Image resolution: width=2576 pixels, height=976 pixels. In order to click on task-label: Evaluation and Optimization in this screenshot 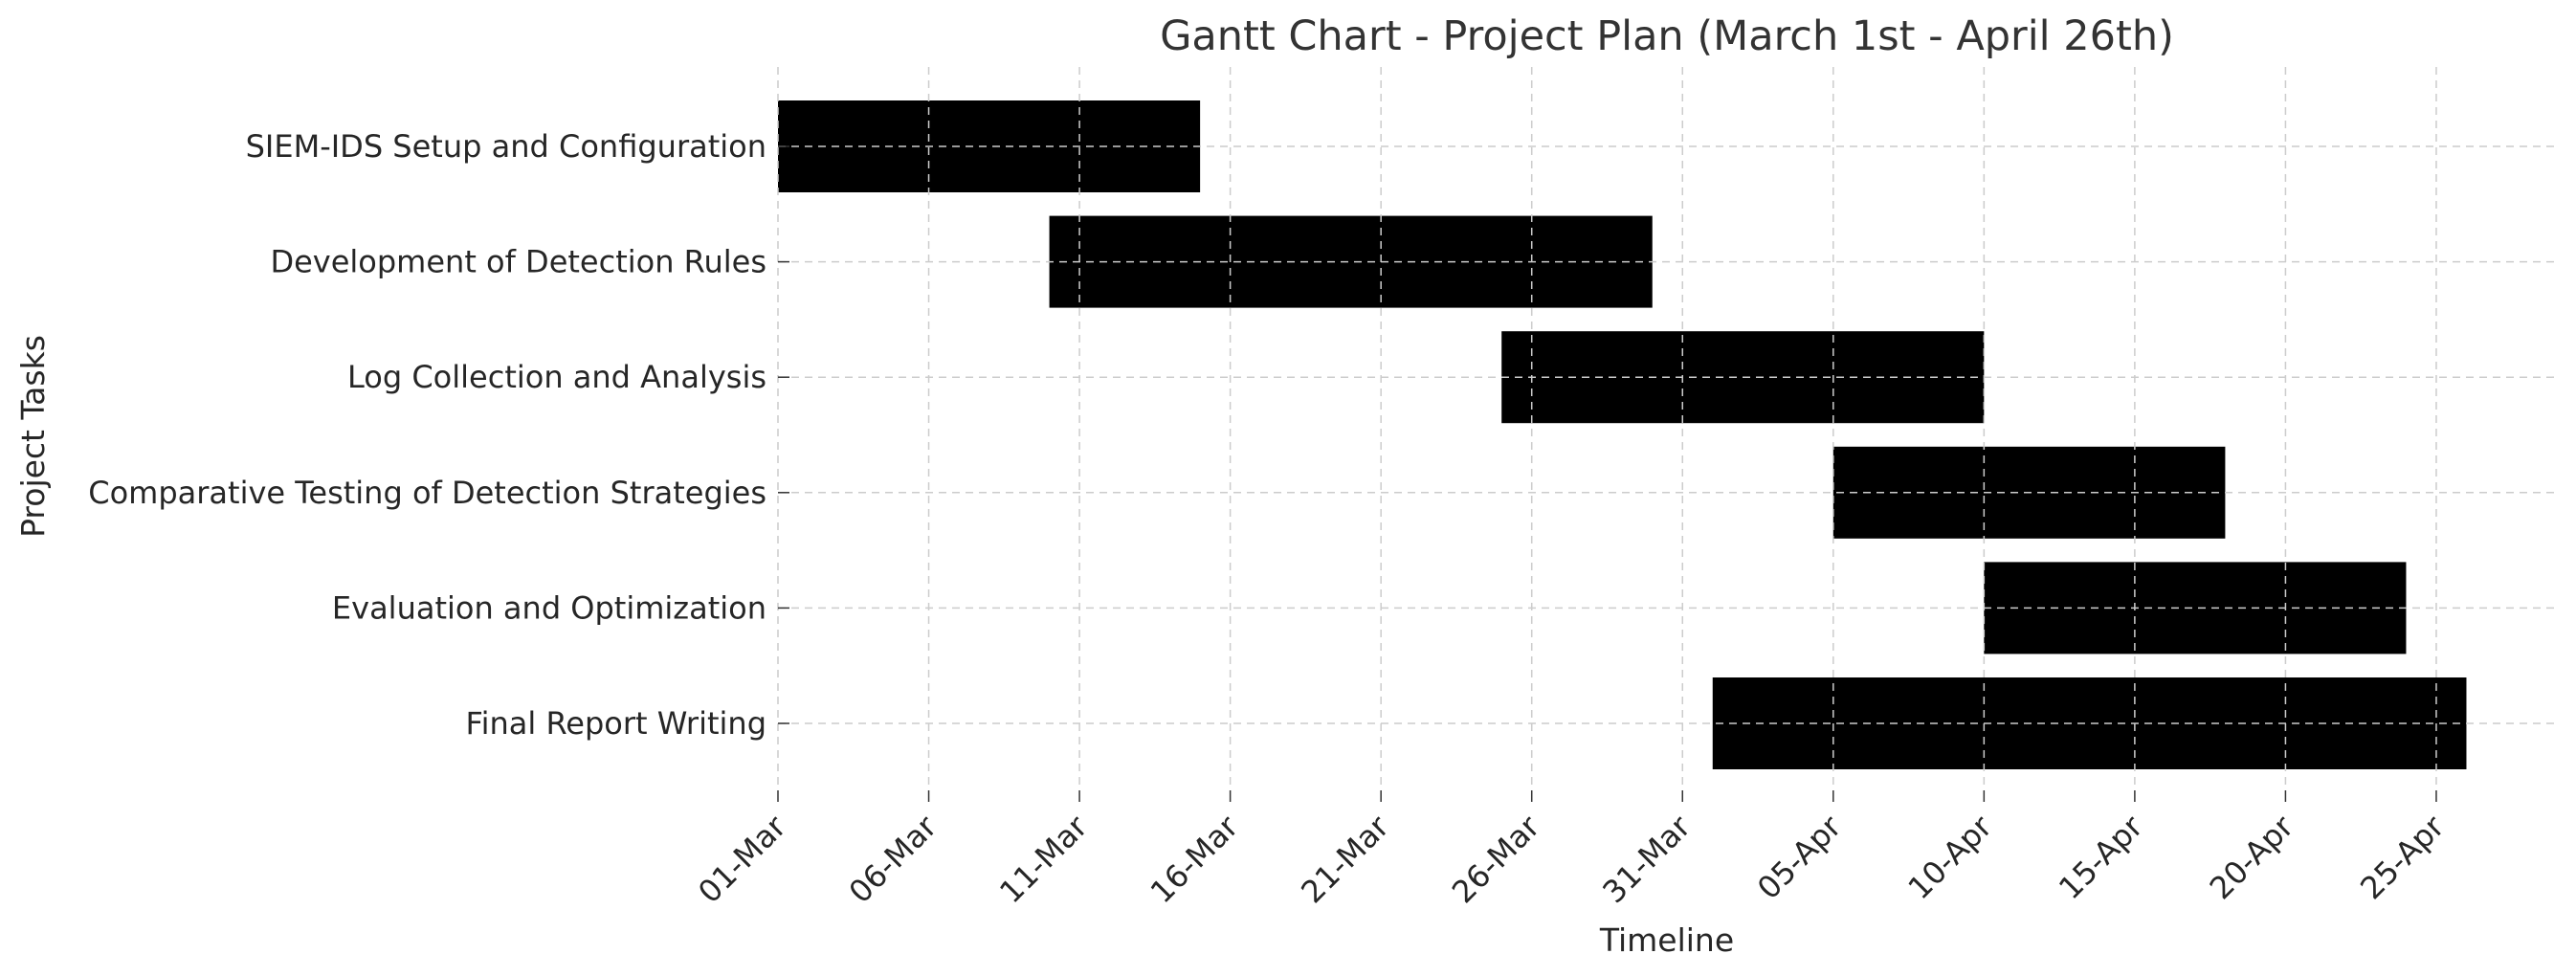, I will do `click(549, 608)`.